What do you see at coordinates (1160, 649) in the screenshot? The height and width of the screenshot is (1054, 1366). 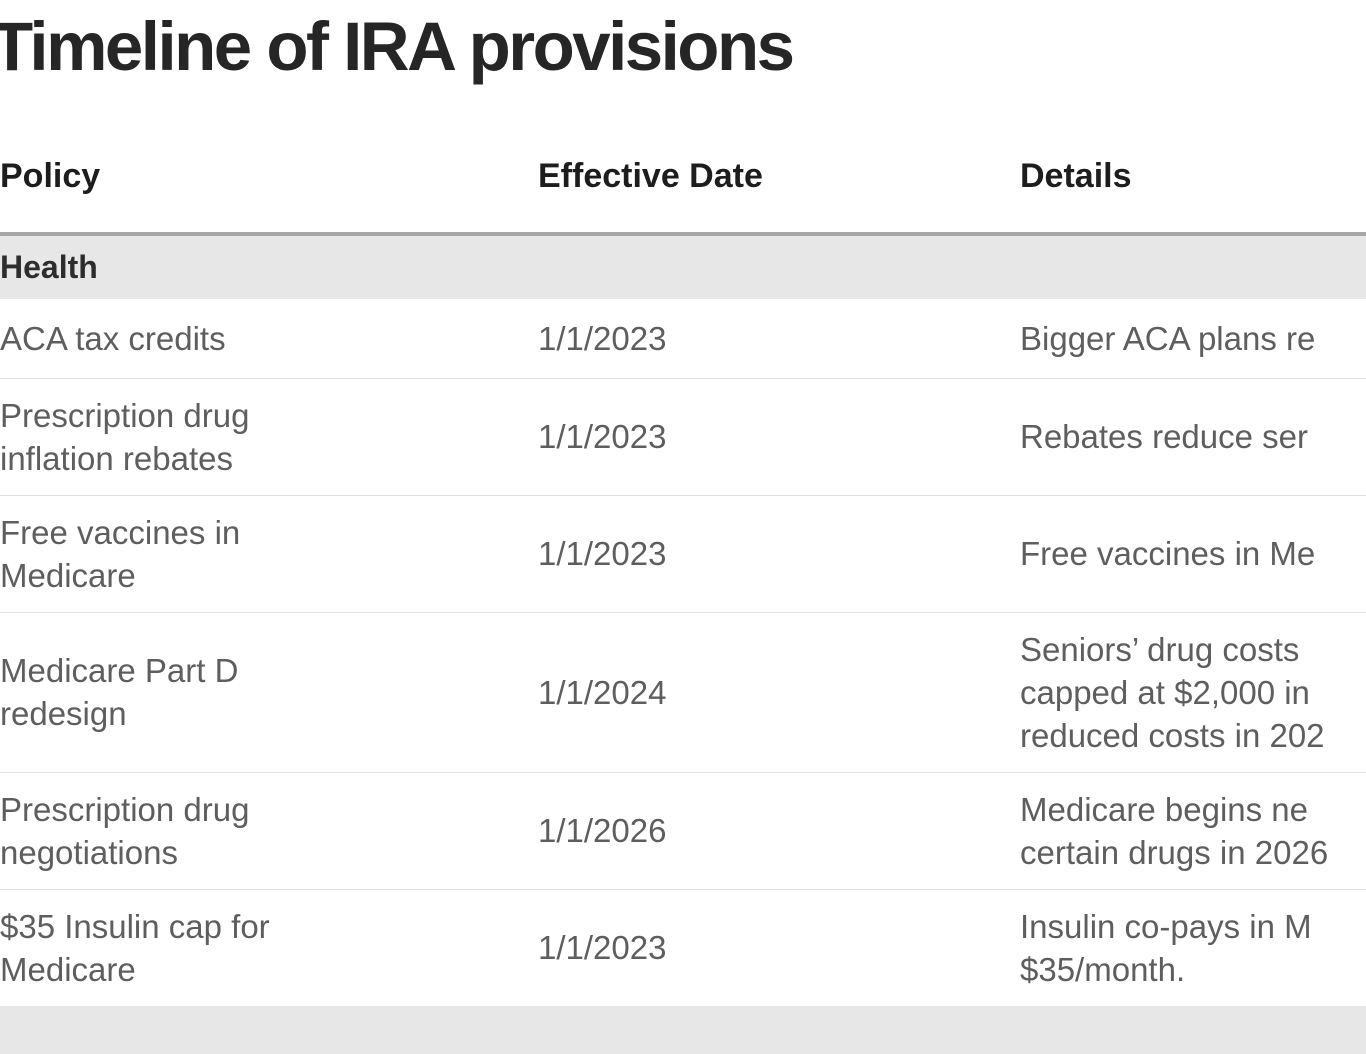 I see `details-line: Seniors’ drug costs` at bounding box center [1160, 649].